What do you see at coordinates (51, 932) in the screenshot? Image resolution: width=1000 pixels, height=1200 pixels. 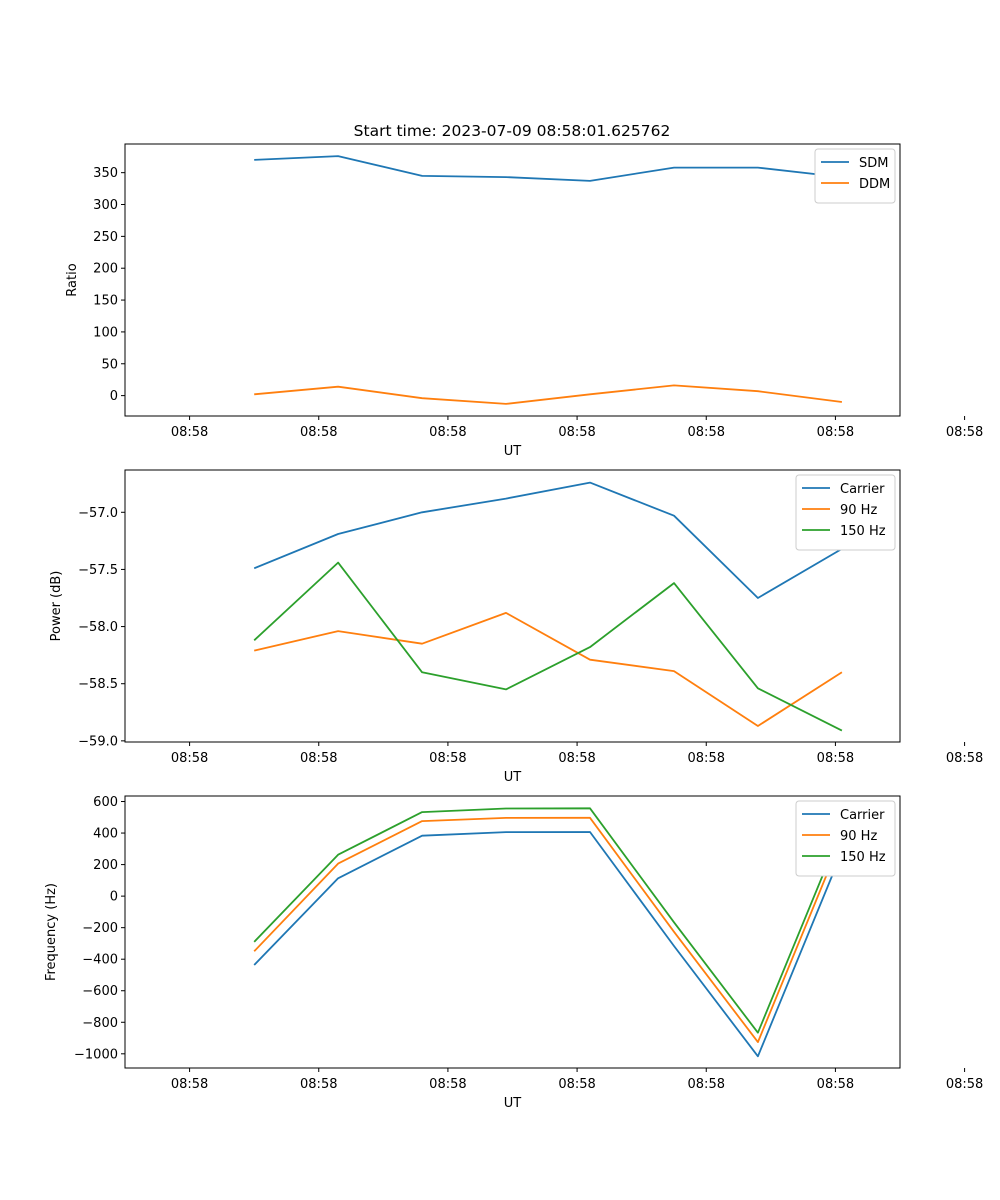 I see `frequency-y-axis-label: Frequency (Hz)` at bounding box center [51, 932].